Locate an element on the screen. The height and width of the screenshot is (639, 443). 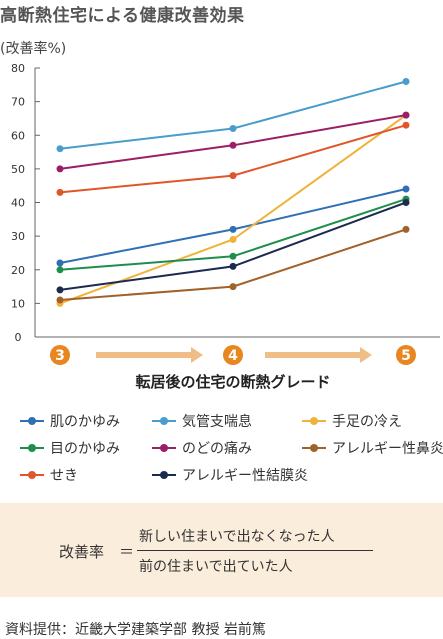
legend-label: のどの痛み is located at coordinates (217, 449).